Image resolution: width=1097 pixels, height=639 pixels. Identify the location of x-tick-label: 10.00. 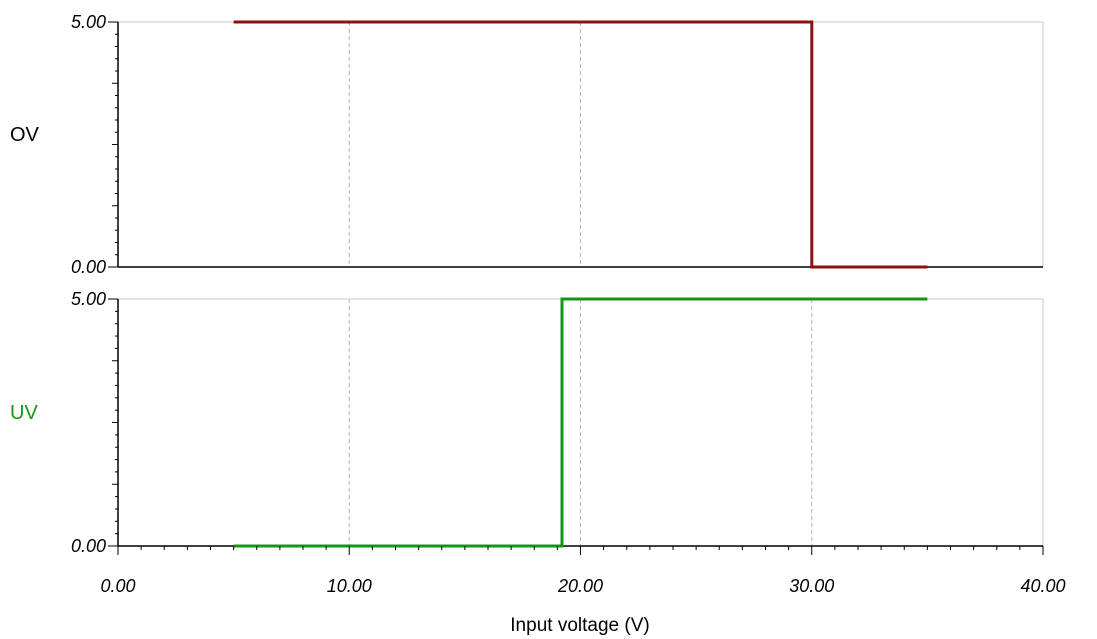
(349, 586).